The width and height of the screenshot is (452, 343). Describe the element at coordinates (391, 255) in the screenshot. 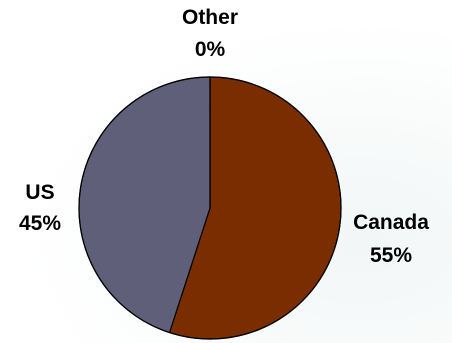

I see `slice-value-label-canada: 55%` at that location.